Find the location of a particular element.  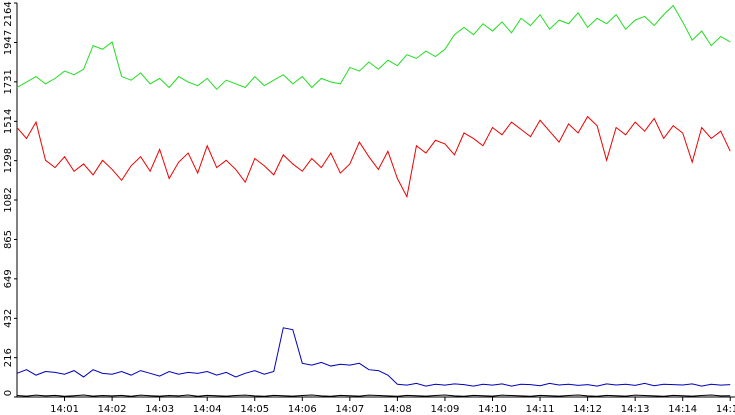

y-tick-label: 1947 is located at coordinates (8, 42).